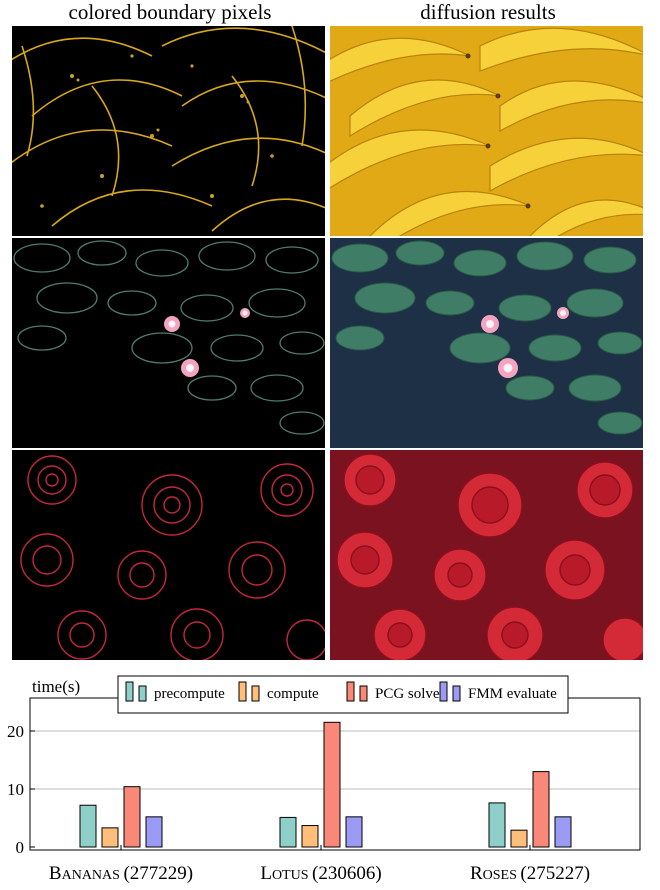 The image size is (660, 890). I want to click on roses-boundary-image, so click(168, 555).